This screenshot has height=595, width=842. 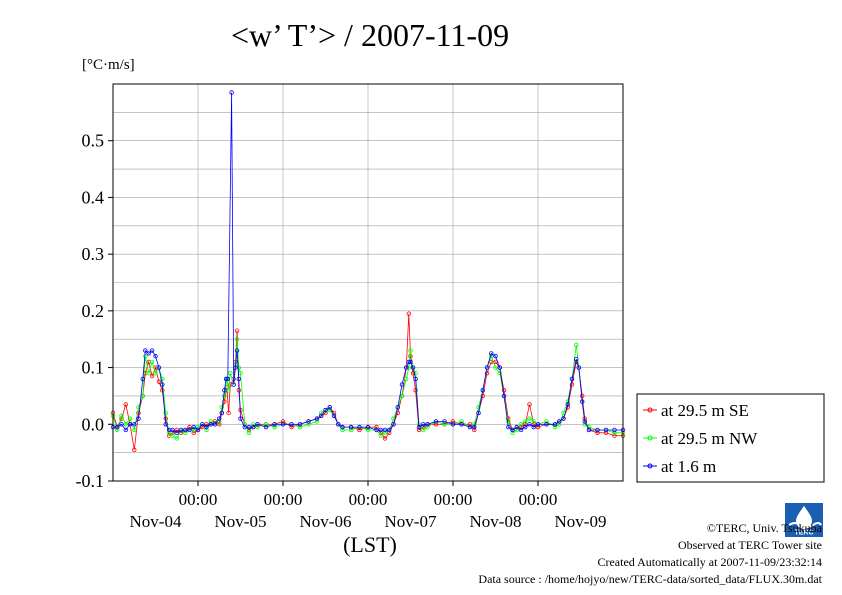 I want to click on y-tick-label: 0.3, so click(x=93, y=254).